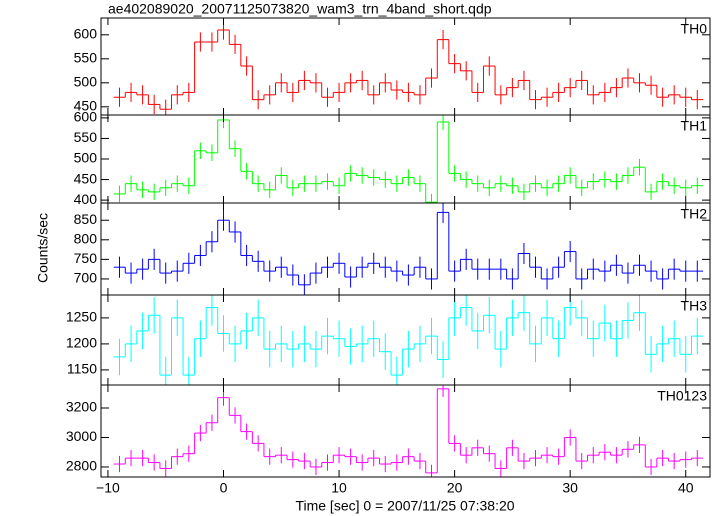 Image resolution: width=717 pixels, height=516 pixels. What do you see at coordinates (694, 214) in the screenshot?
I see `panel-label: TH2` at bounding box center [694, 214].